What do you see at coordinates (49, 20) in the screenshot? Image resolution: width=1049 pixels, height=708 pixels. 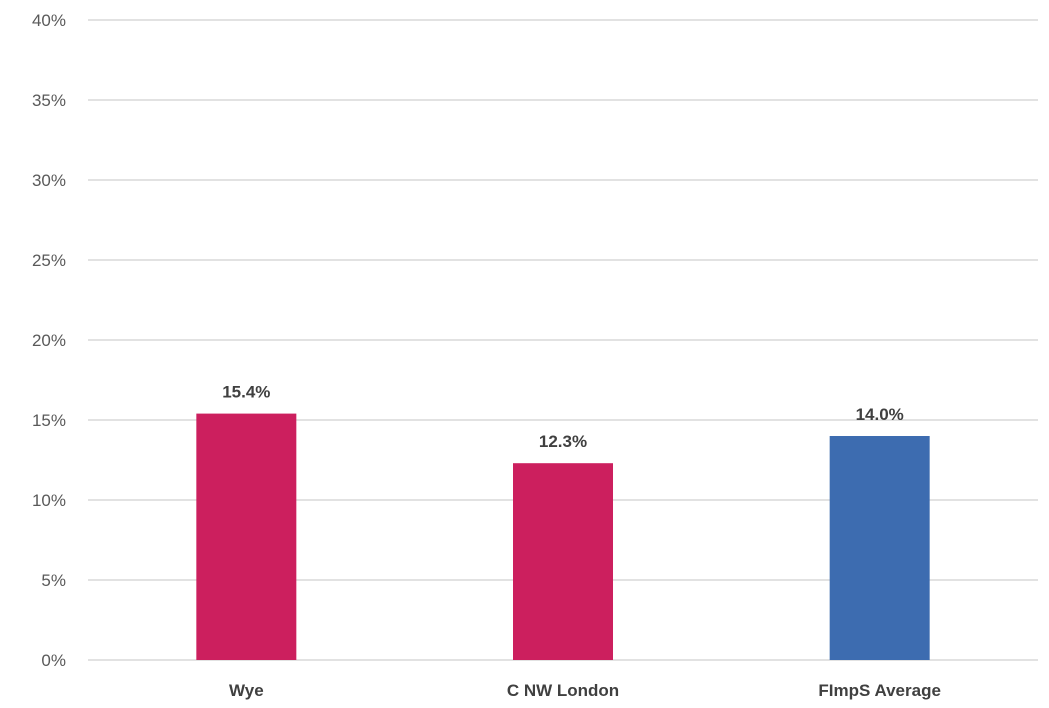 I see `y-tick-label: 40%` at bounding box center [49, 20].